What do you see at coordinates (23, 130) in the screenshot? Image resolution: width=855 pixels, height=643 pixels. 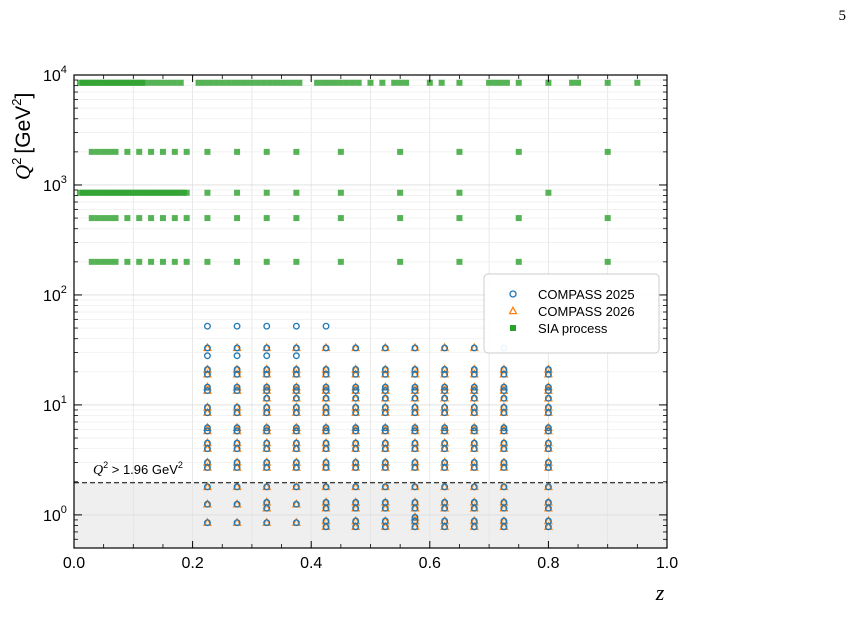 I see `y-axis-title-unit: [GeV` at bounding box center [23, 130].